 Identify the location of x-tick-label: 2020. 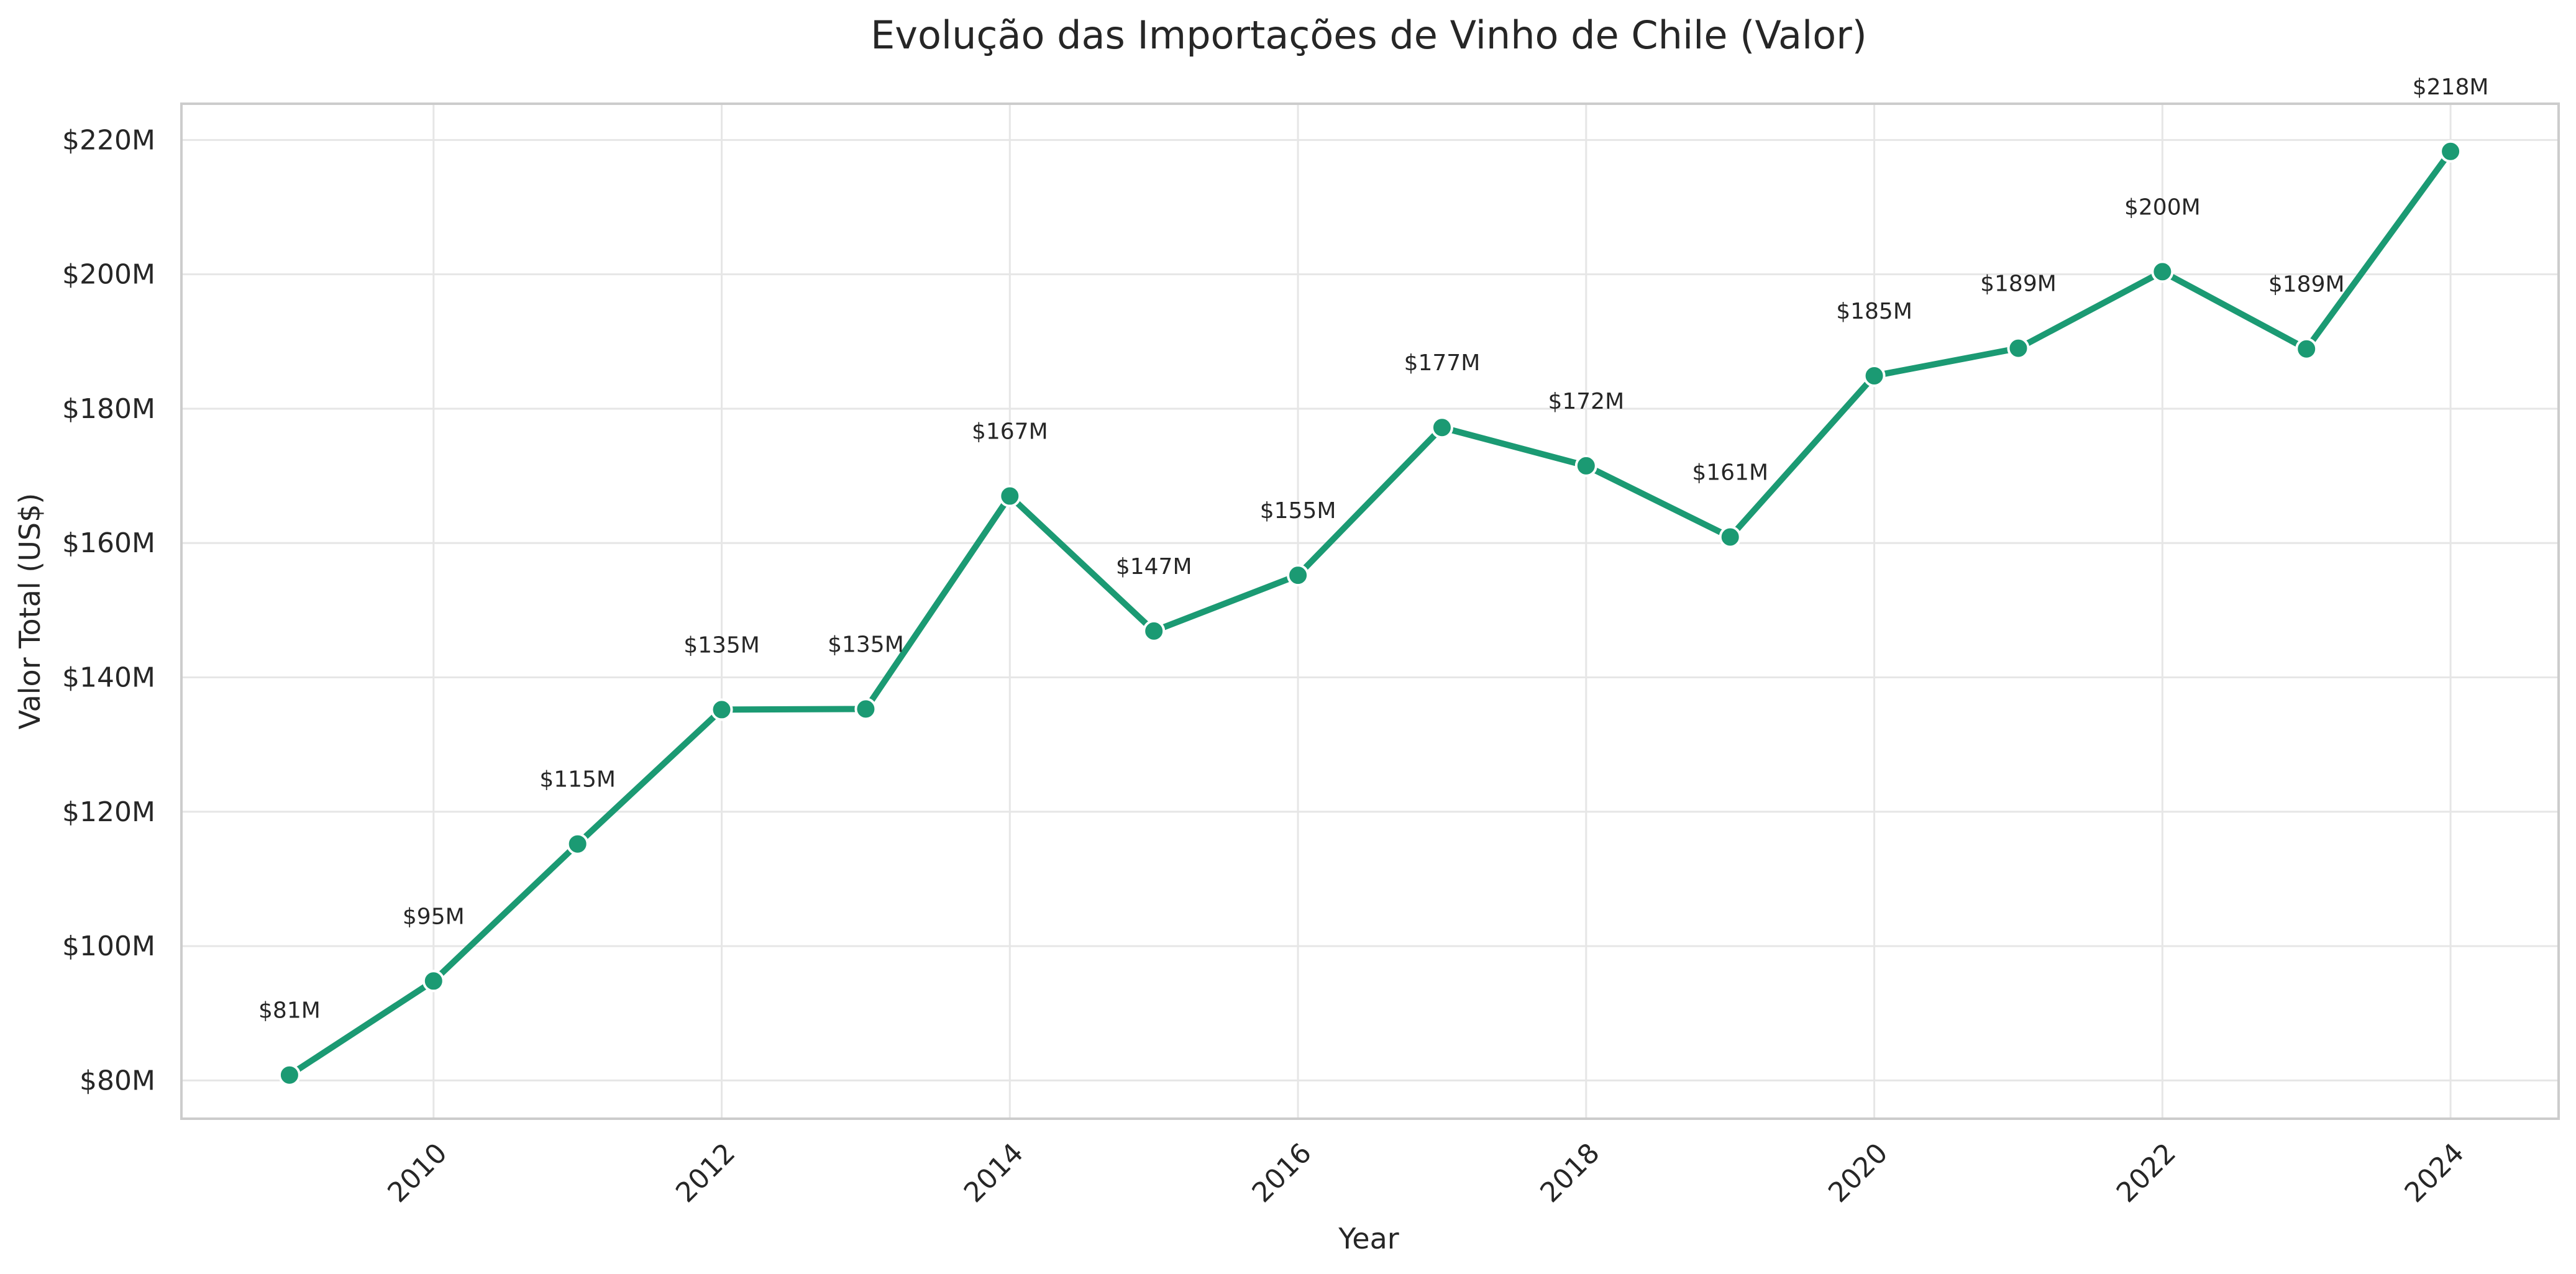
(1858, 1173).